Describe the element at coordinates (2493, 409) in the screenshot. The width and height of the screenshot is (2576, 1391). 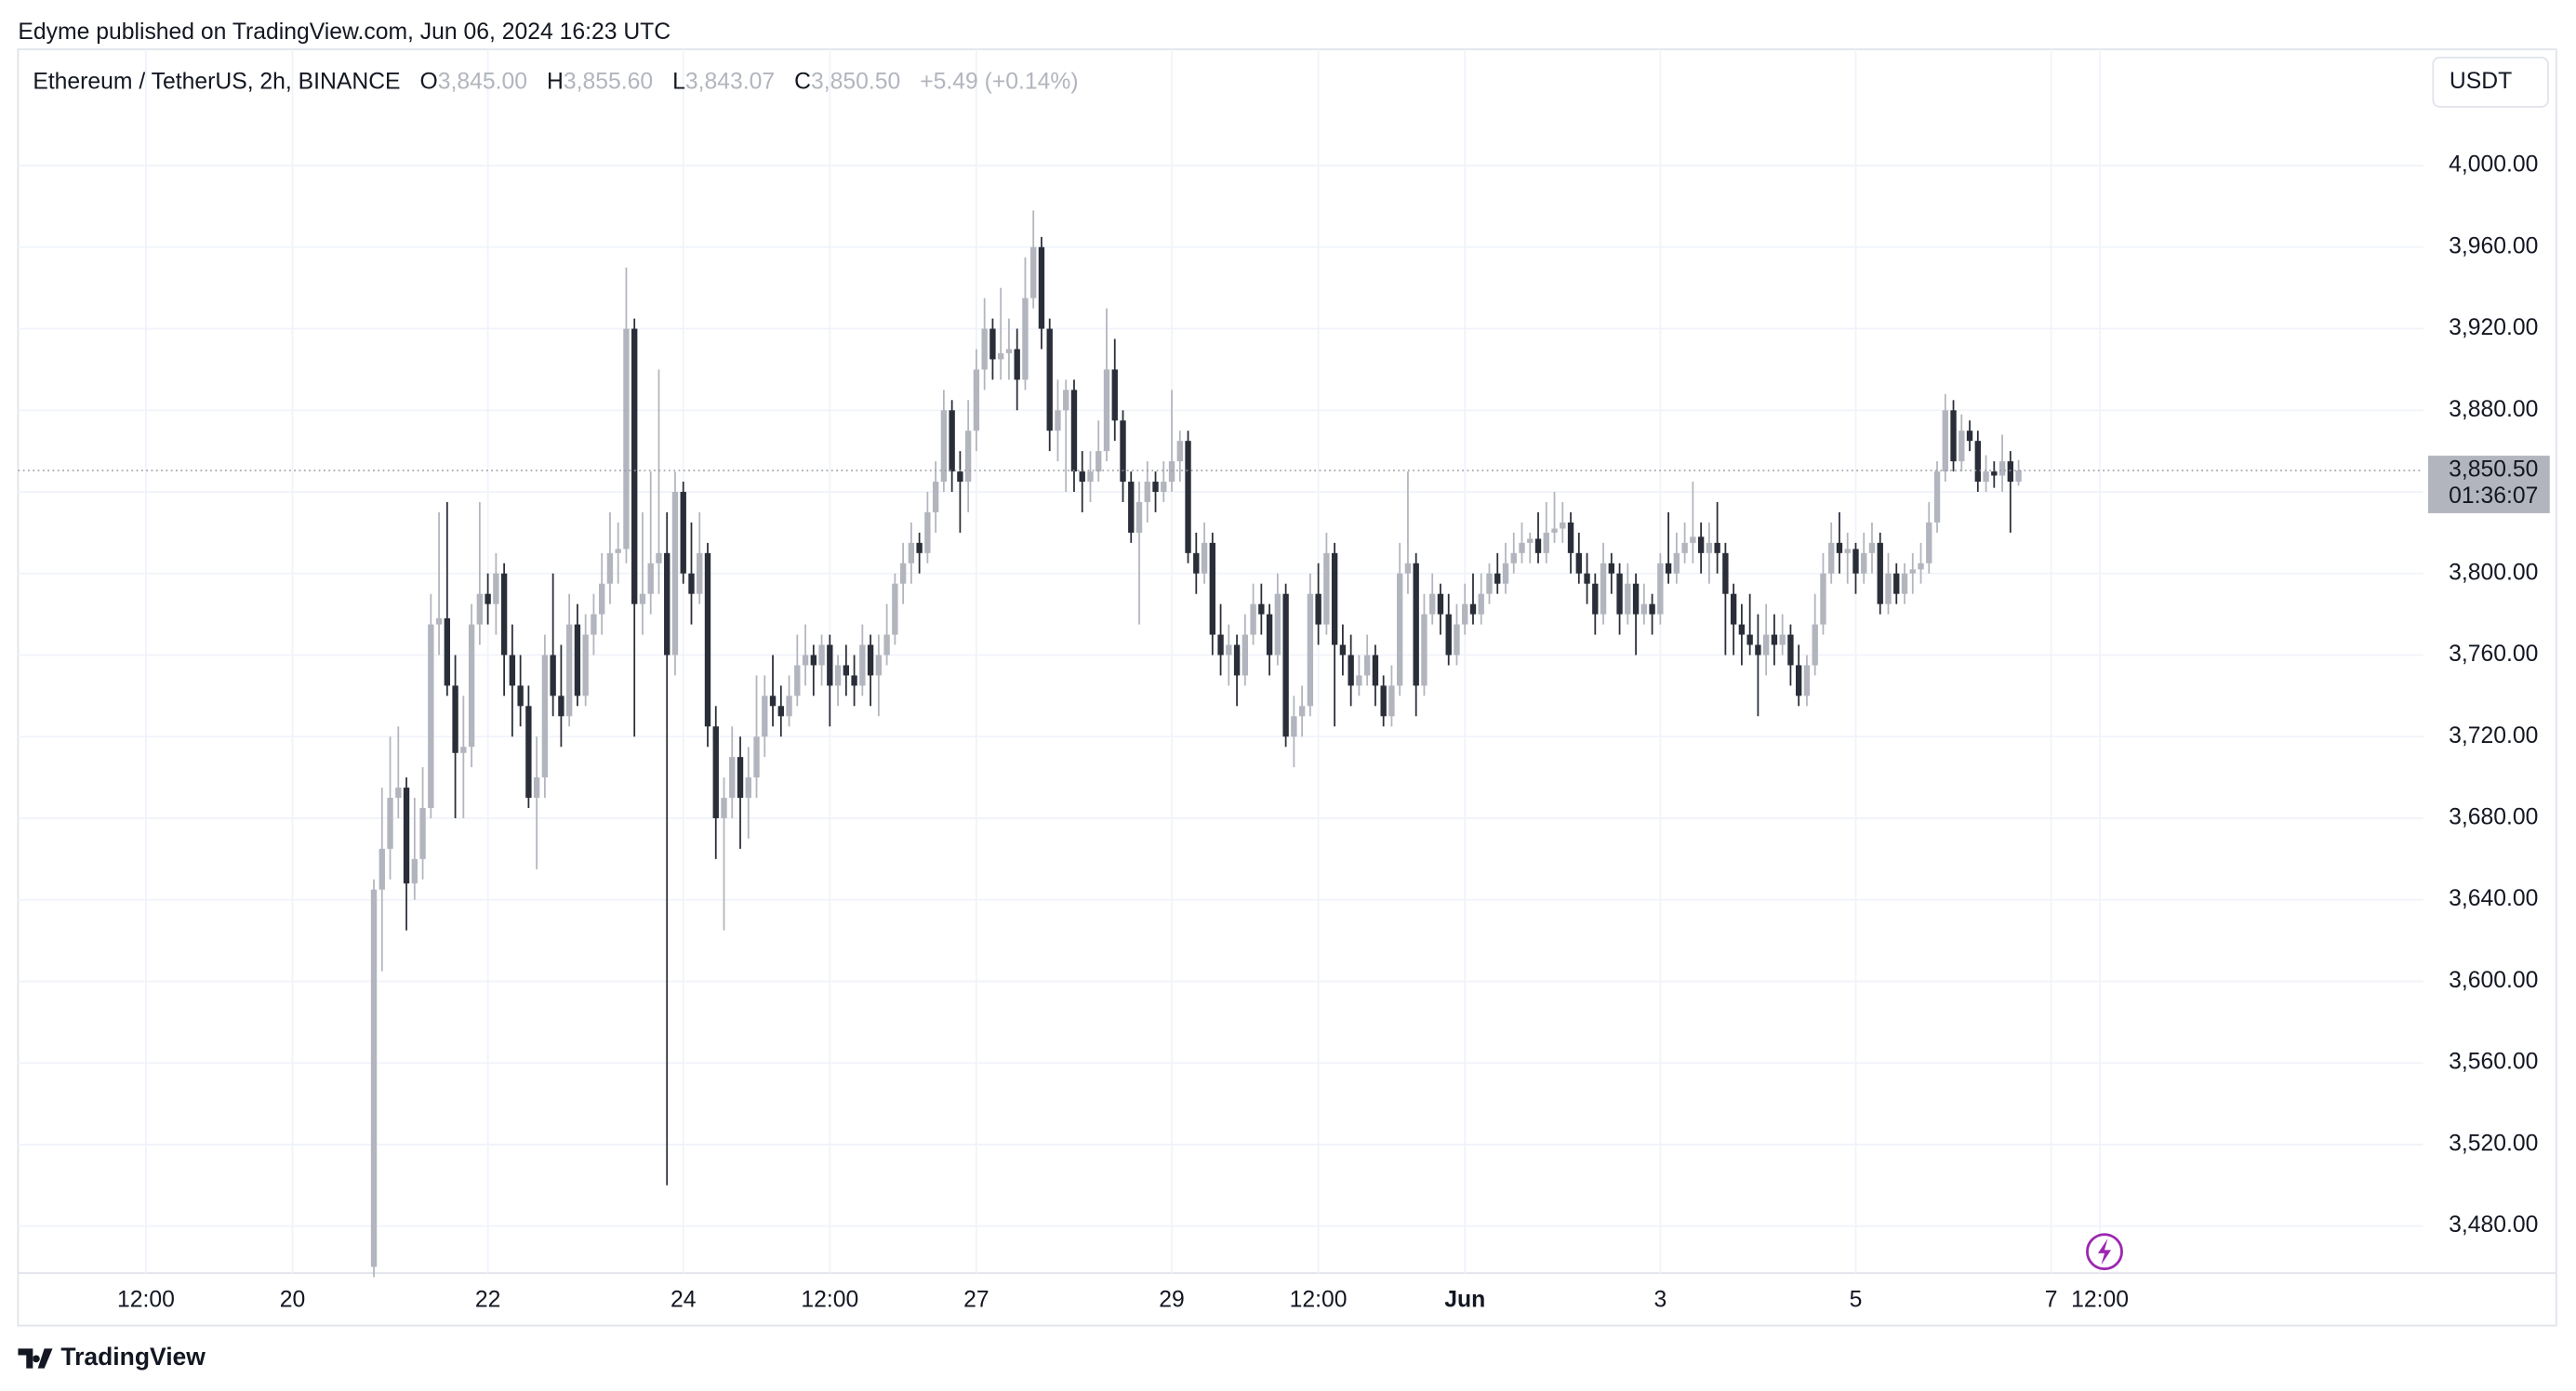
I see `y-tick-label: 3,880.00` at that location.